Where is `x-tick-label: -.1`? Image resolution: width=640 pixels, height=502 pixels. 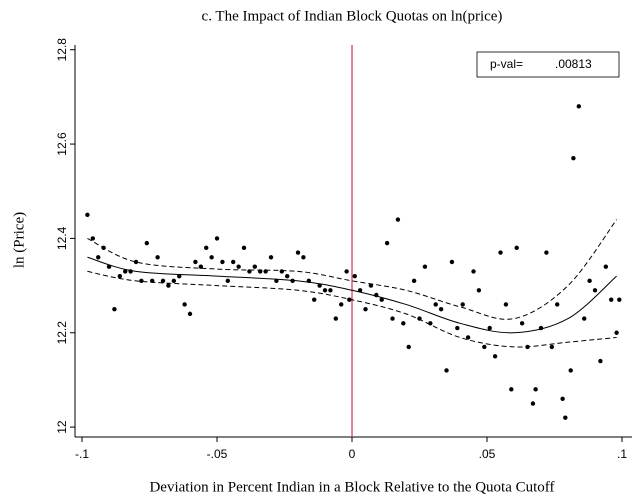
x-tick-label: -.1 is located at coordinates (82, 454).